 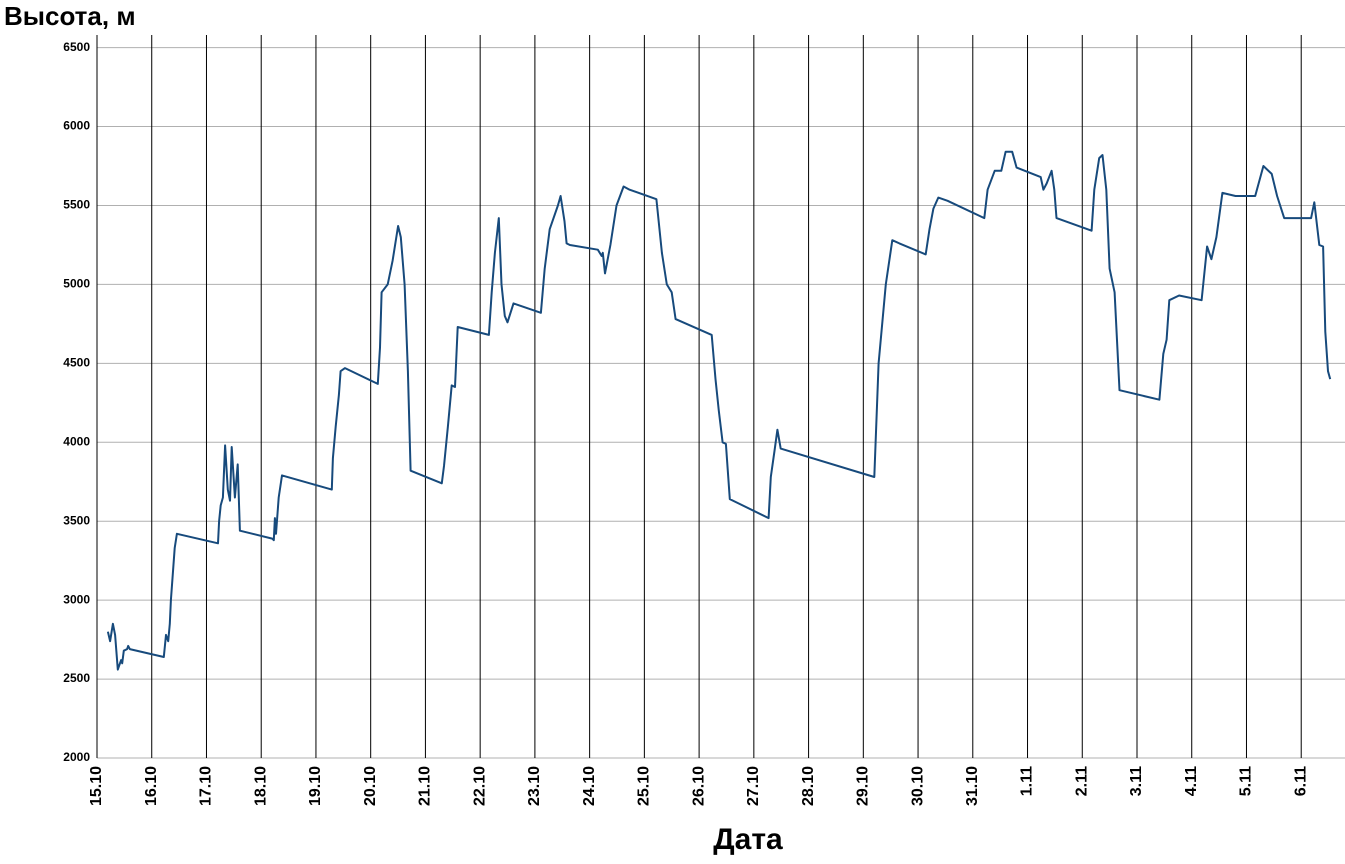 I want to click on x-tick-label: 27.10, so click(x=753, y=786).